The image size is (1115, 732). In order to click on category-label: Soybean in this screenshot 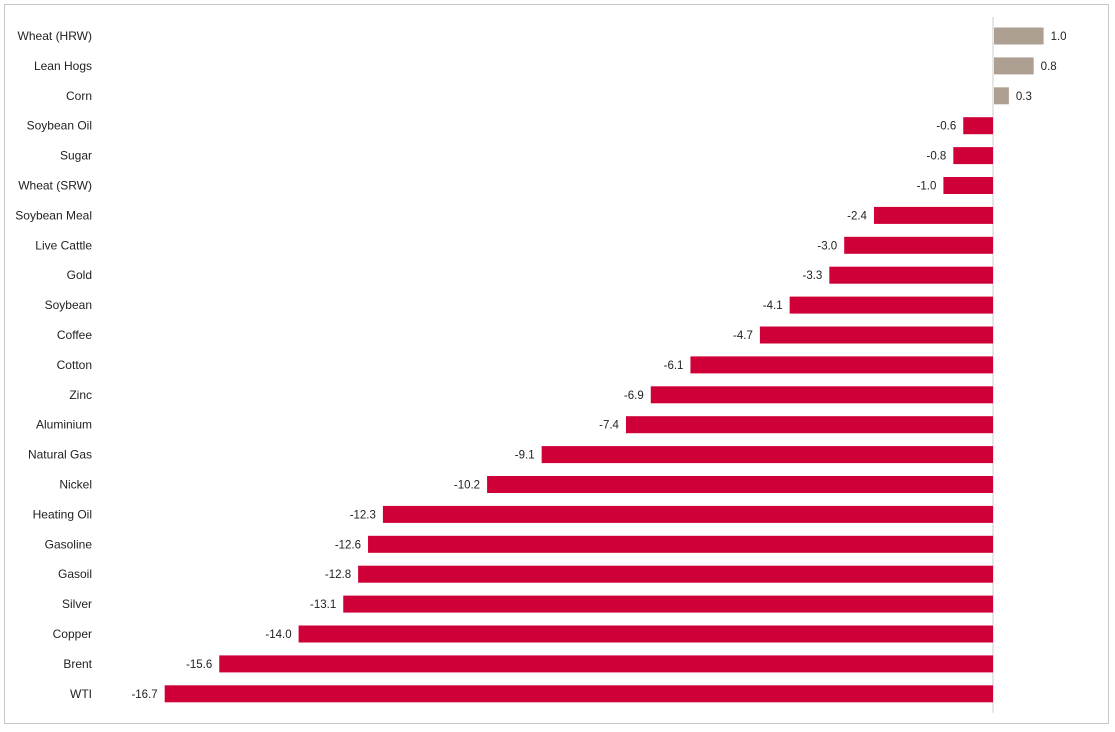, I will do `click(68, 305)`.